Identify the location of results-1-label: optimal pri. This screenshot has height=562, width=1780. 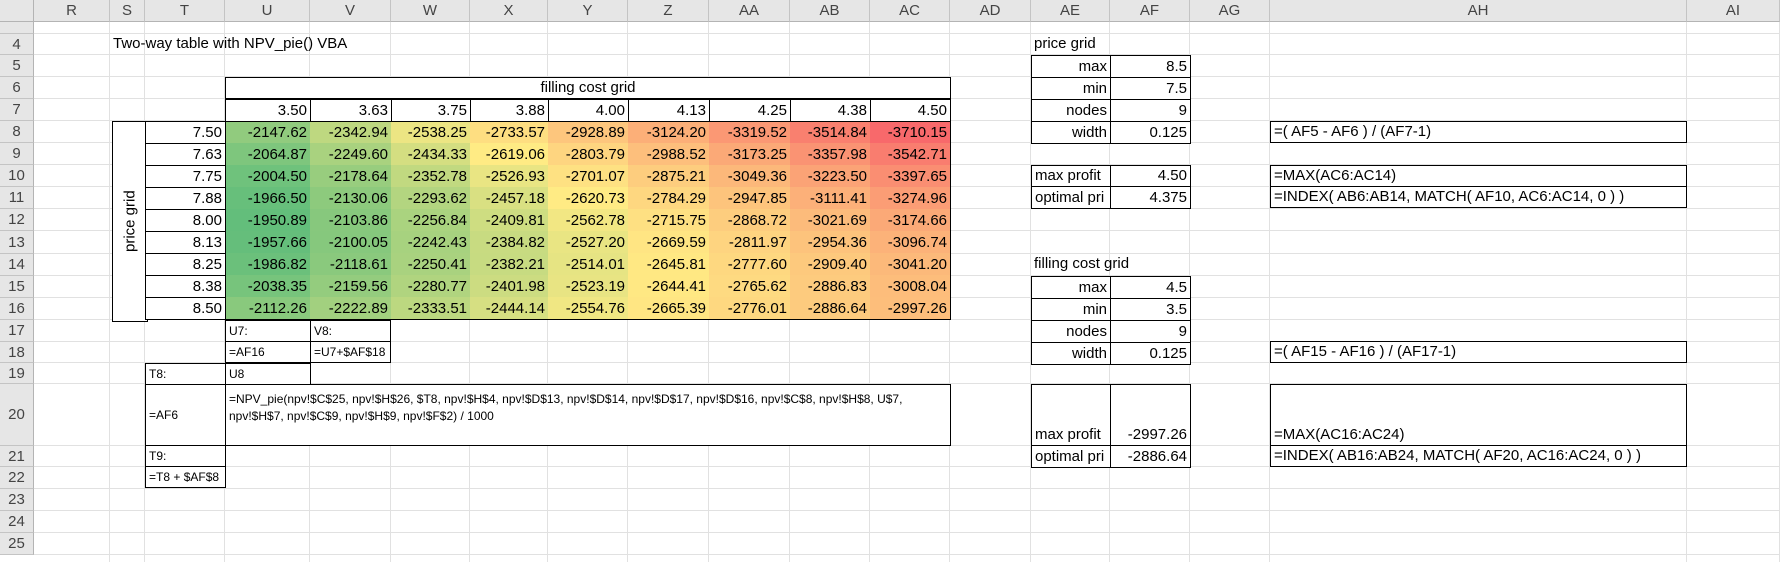
(1071, 197).